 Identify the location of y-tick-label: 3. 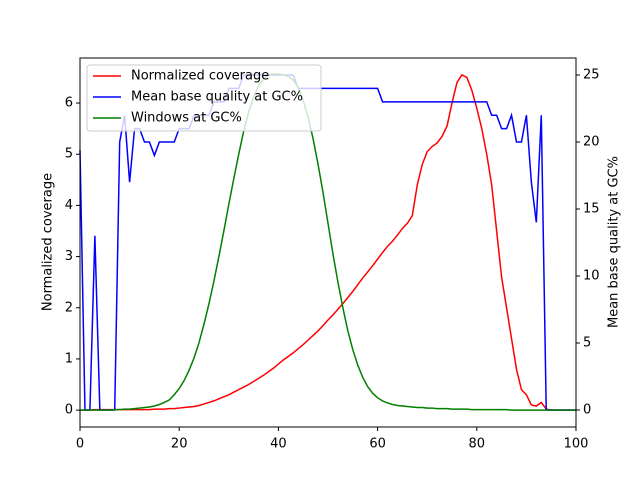
(69, 256).